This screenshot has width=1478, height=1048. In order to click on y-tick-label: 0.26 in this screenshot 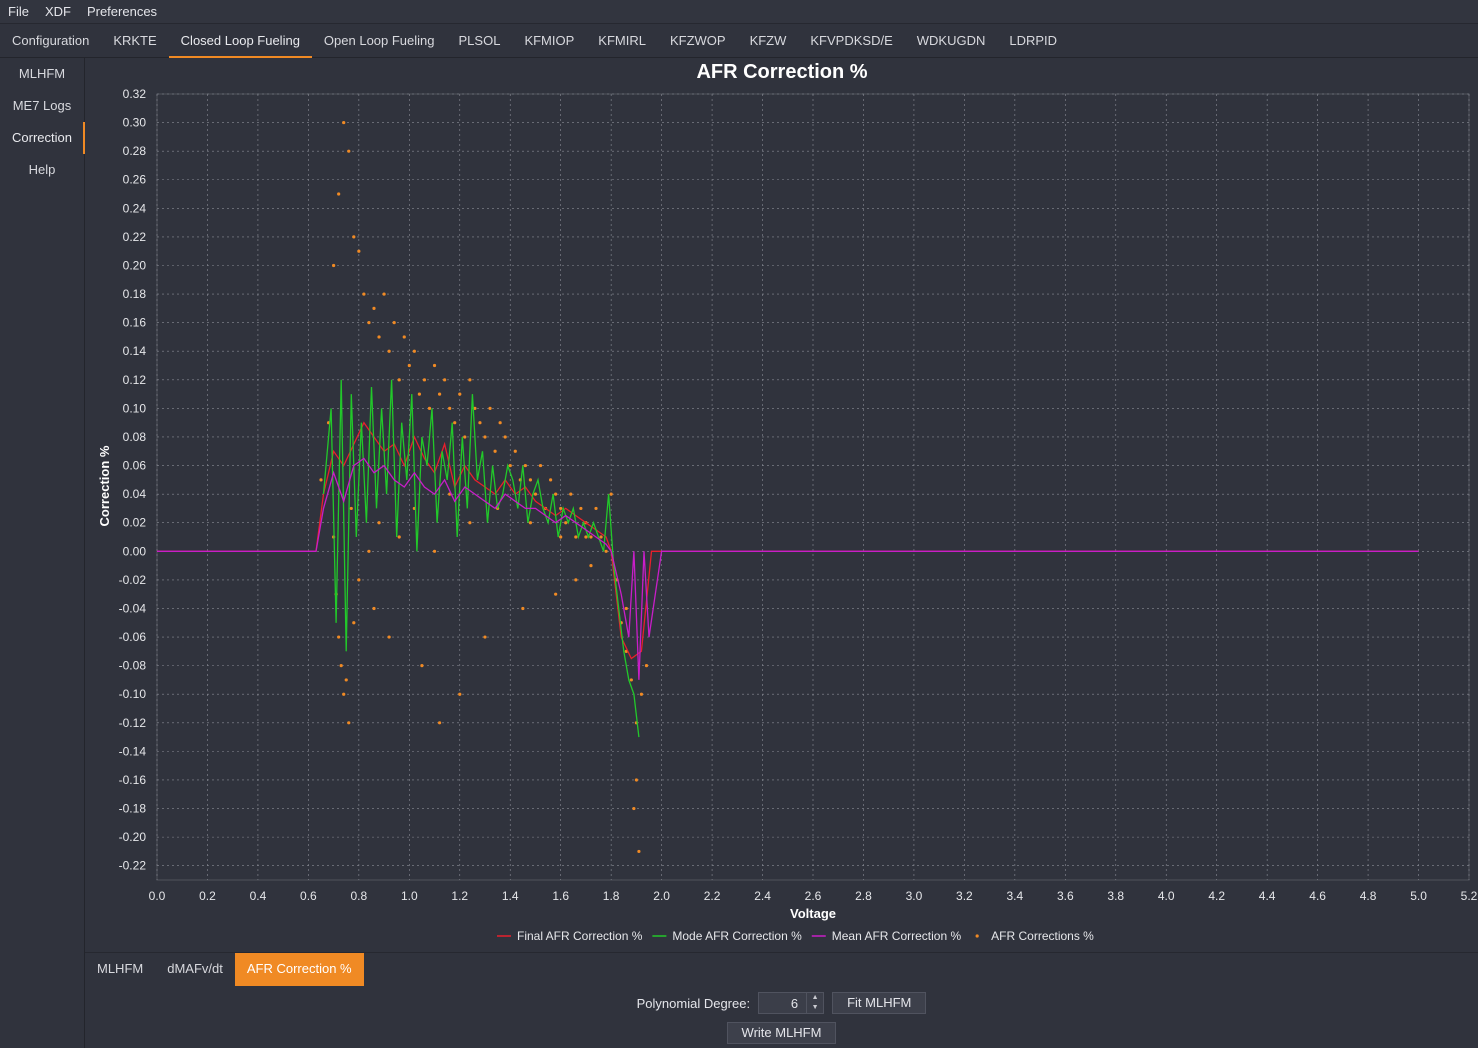, I will do `click(135, 180)`.